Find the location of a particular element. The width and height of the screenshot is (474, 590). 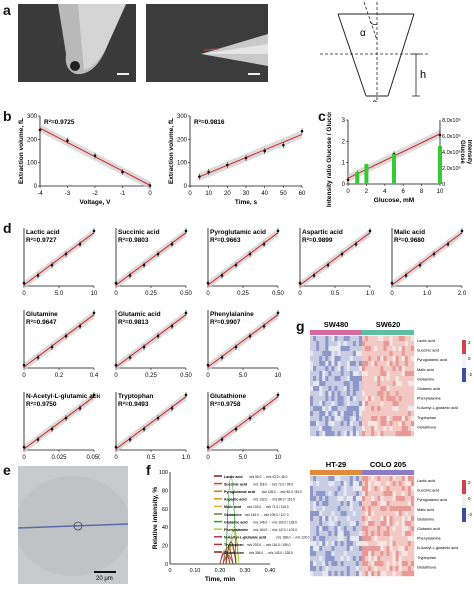

f-legend-mz: m/z 146.0 → m/z 102.0 / 128.0 is located at coordinates (275, 522).